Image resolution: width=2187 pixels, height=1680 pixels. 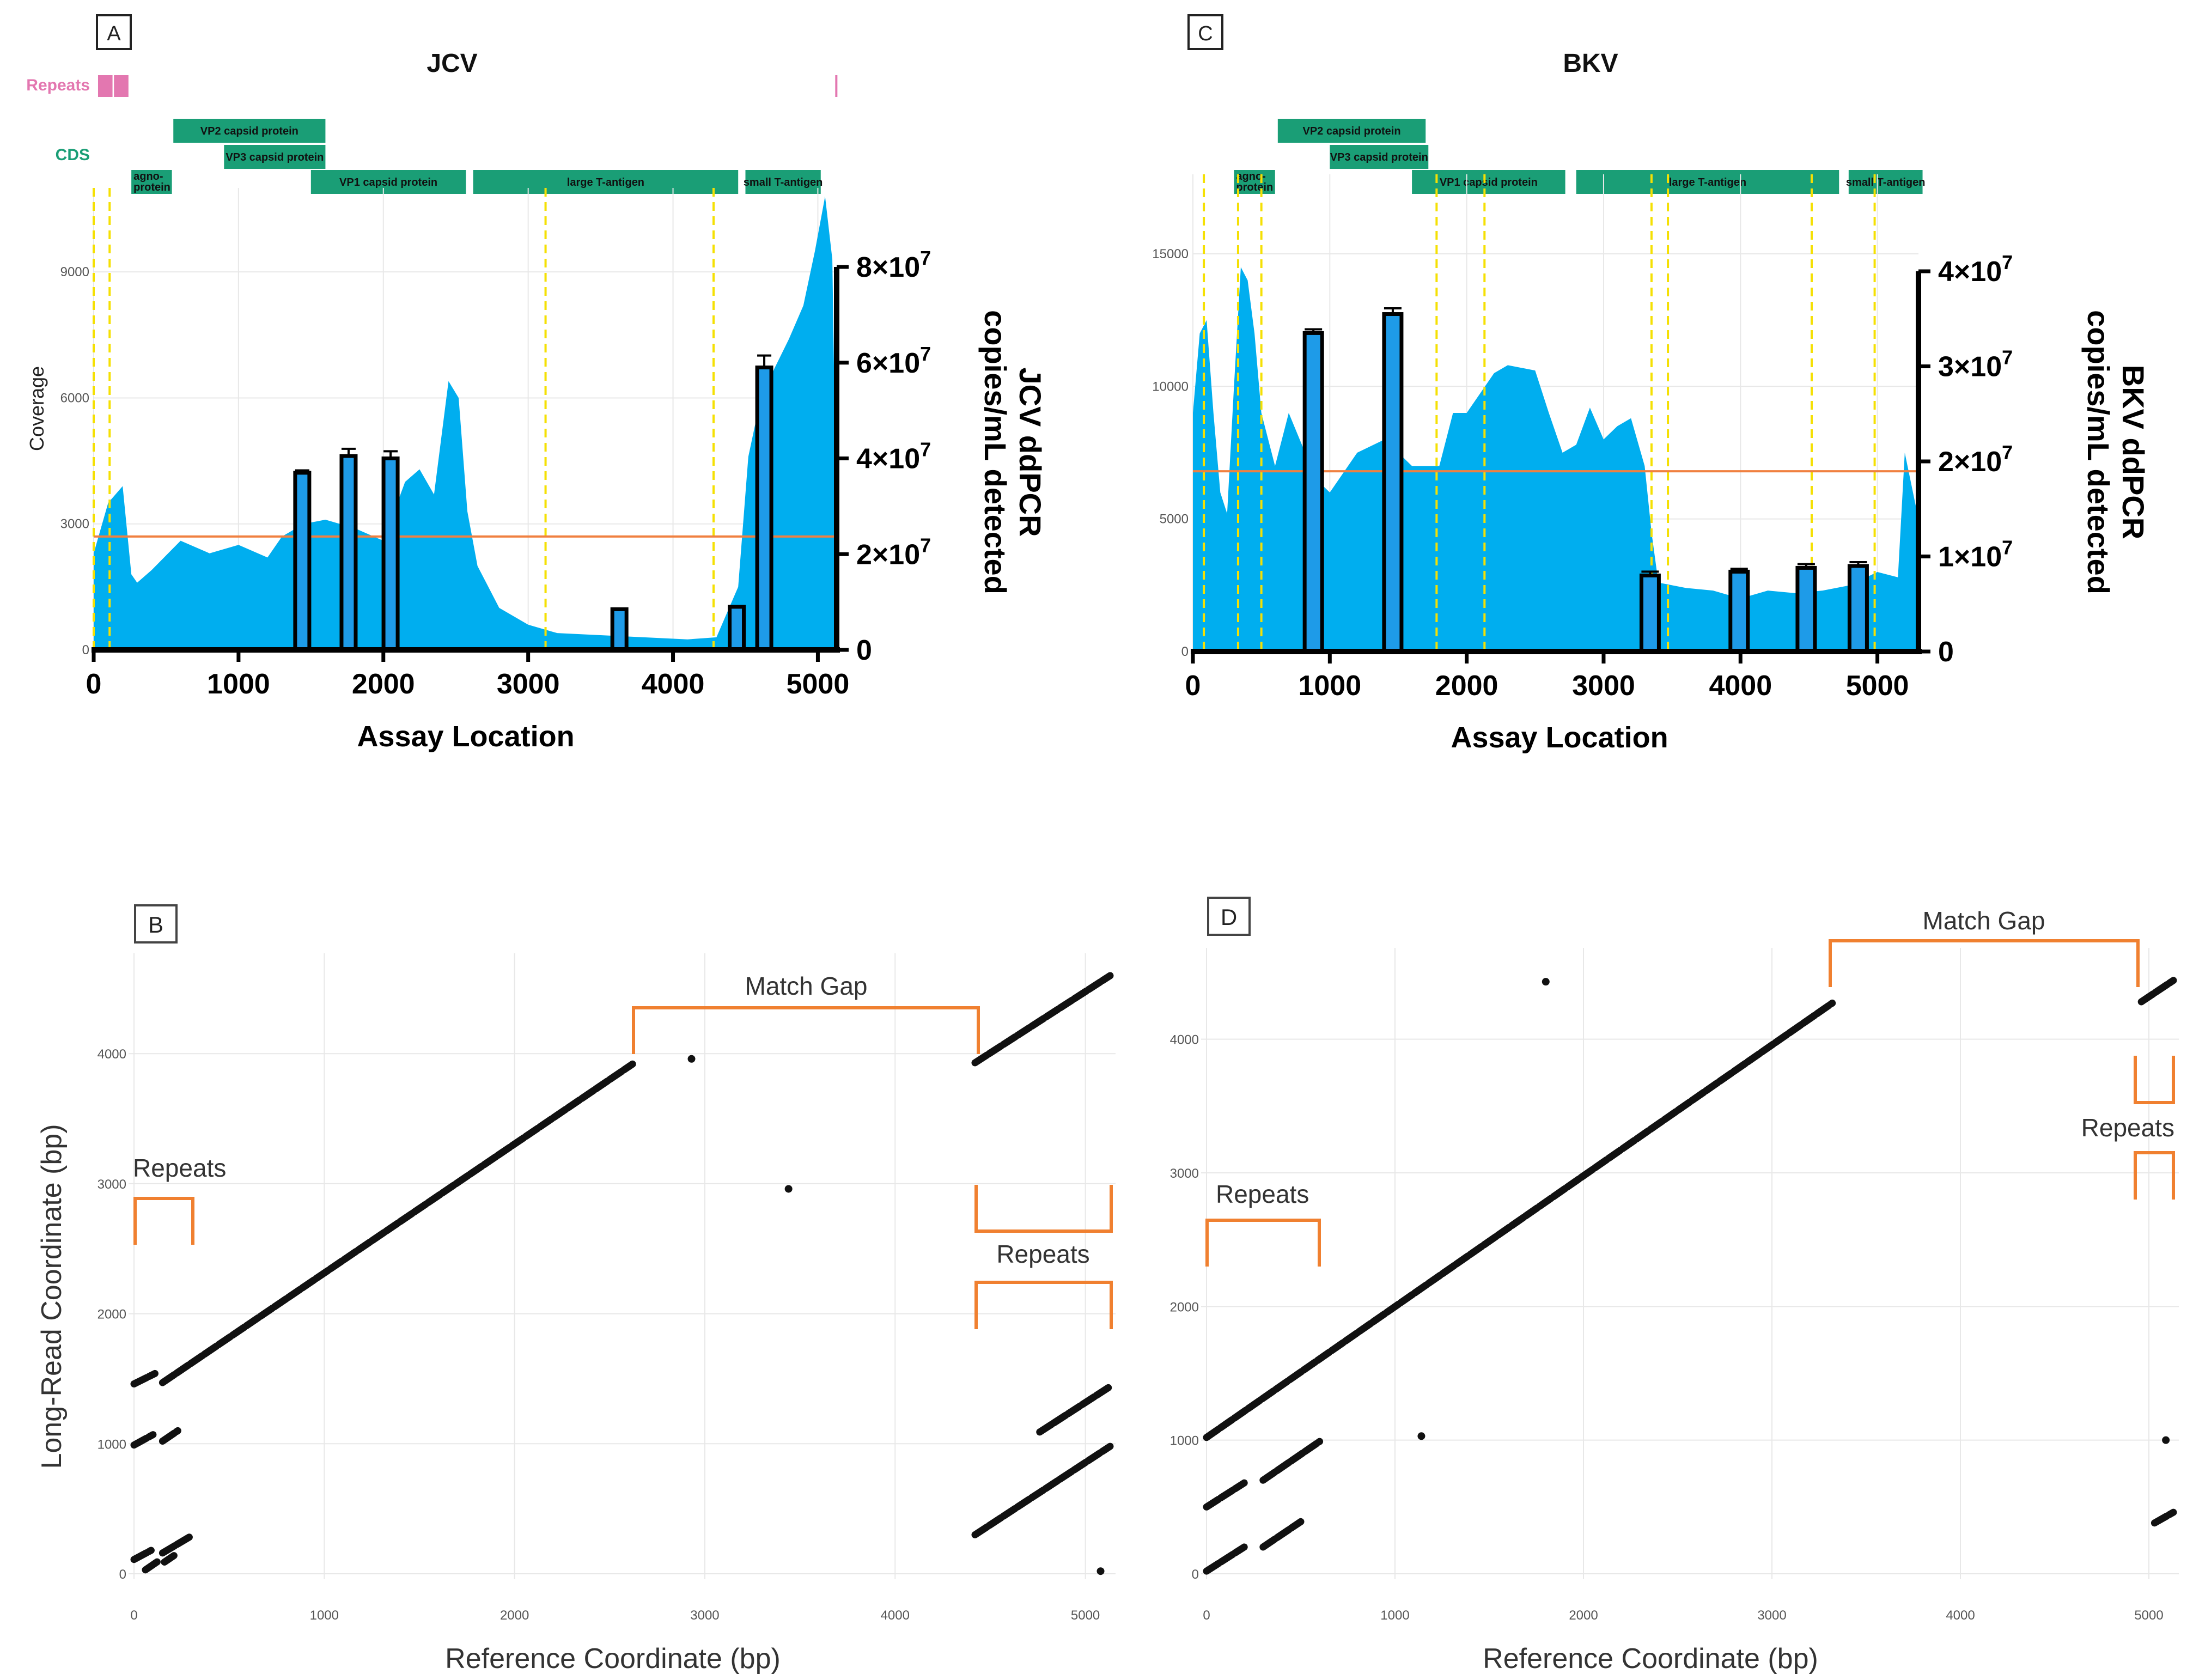 I want to click on repeats-label-right: Repeats, so click(x=1042, y=1254).